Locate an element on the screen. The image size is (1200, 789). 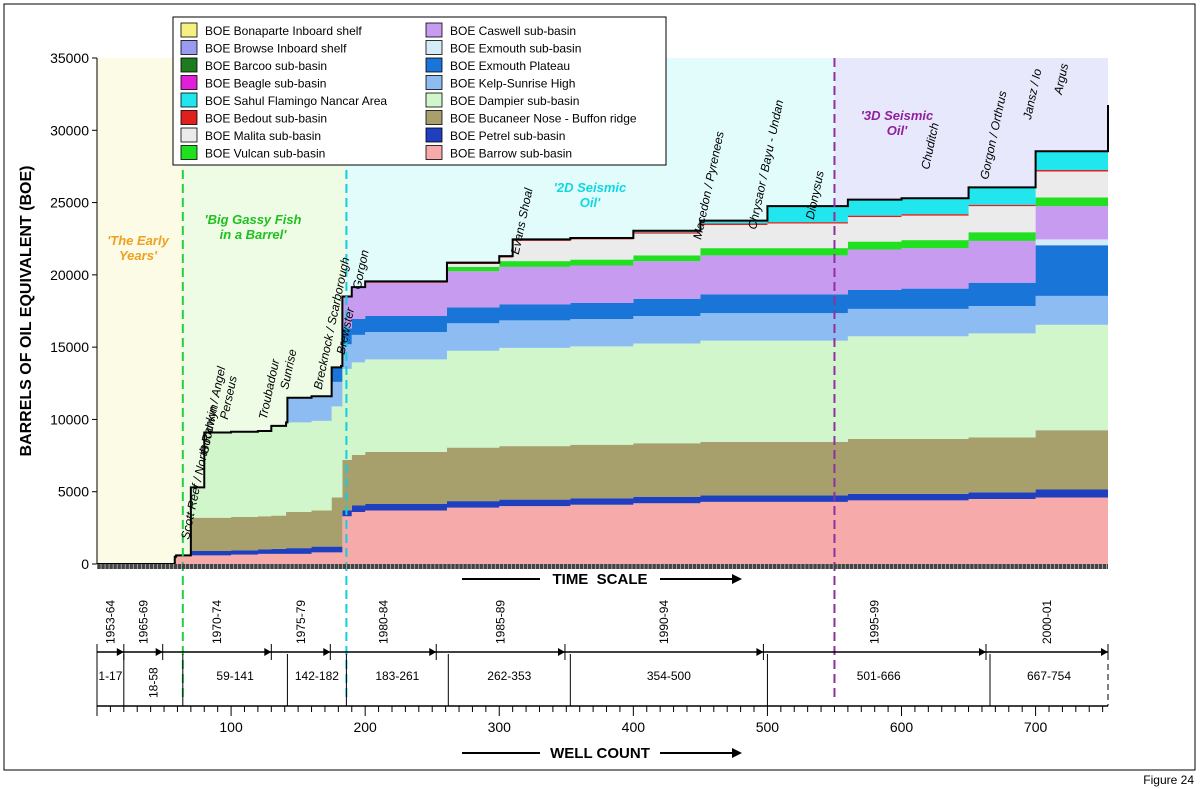
x-axis-title: WELL COUNT is located at coordinates (600, 753).